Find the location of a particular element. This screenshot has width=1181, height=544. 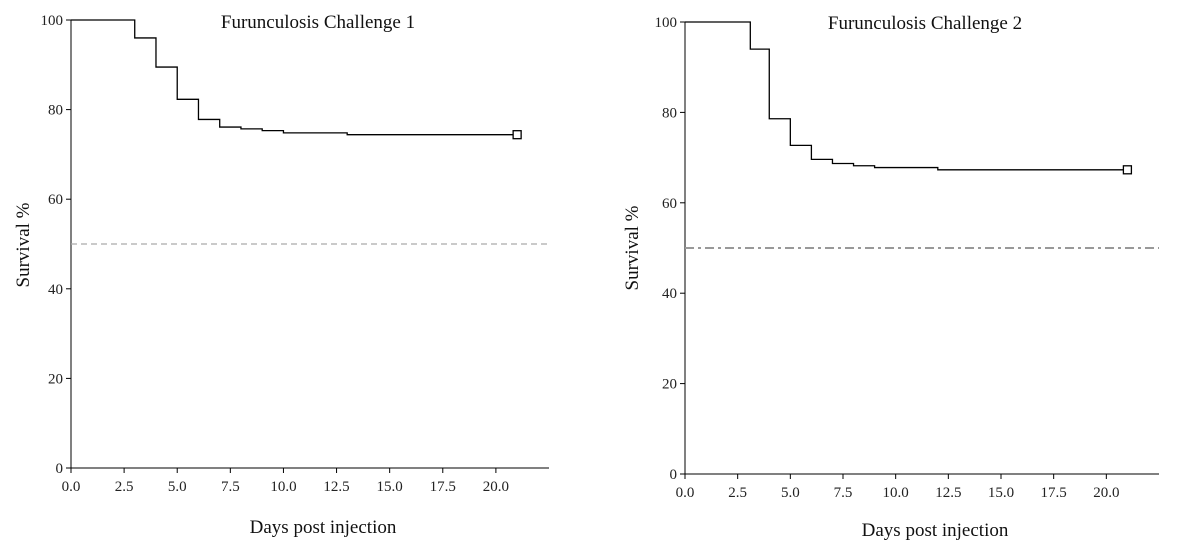

chart-title: Furunculosis Challenge 1 is located at coordinates (318, 22).